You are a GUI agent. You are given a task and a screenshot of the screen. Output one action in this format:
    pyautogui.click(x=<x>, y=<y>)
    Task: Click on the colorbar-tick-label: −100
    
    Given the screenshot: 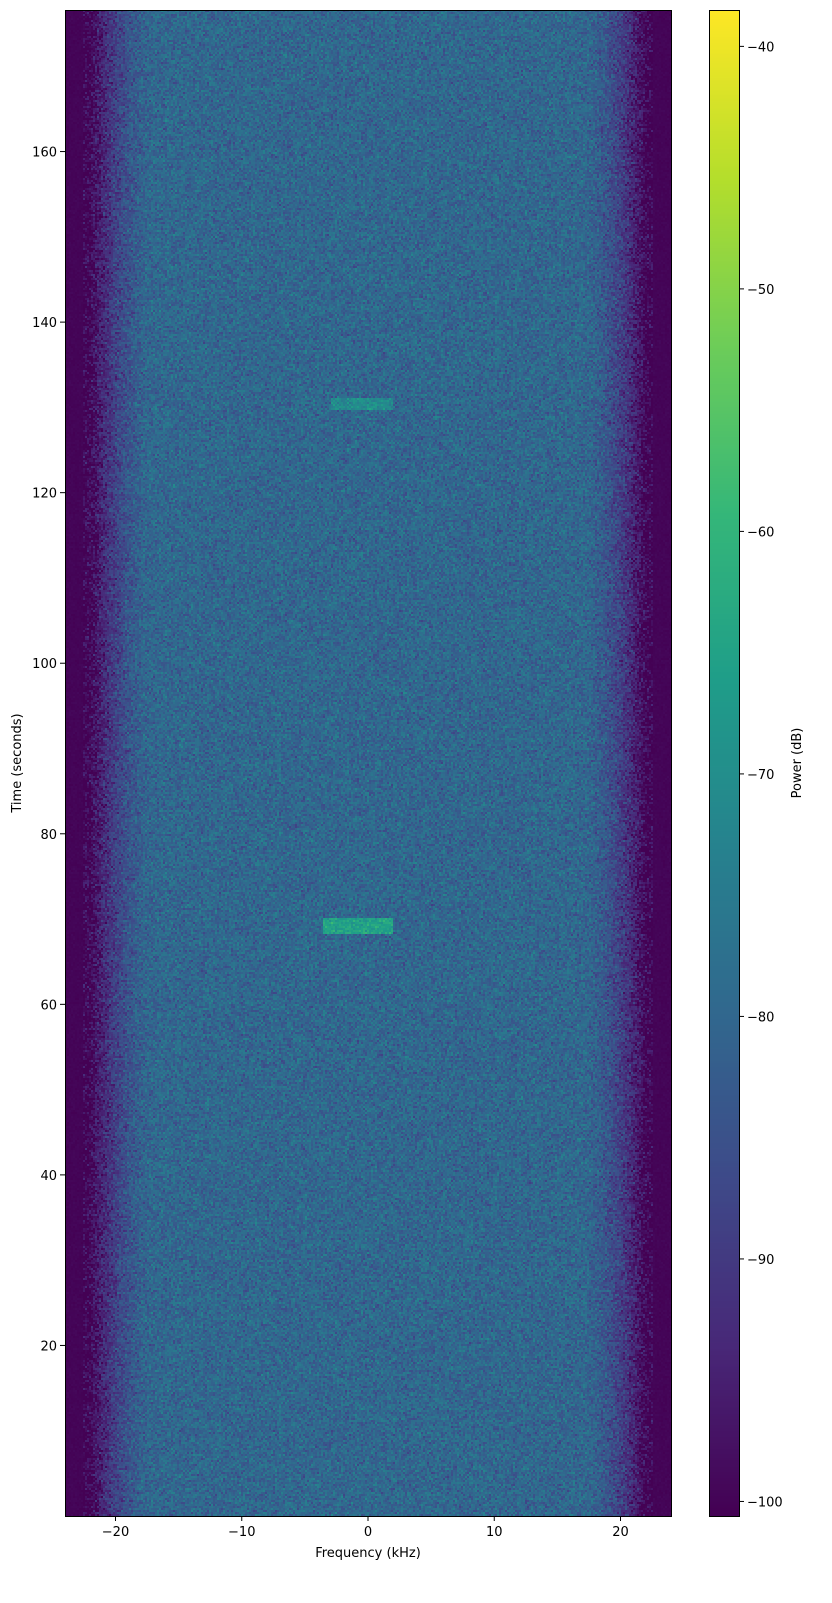 What is the action you would take?
    pyautogui.click(x=765, y=1502)
    